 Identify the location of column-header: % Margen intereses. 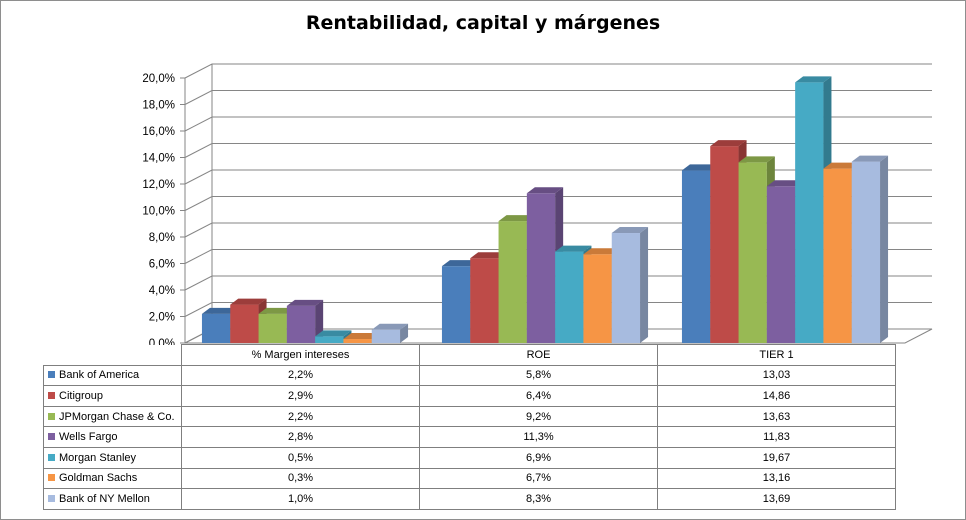
(300, 355).